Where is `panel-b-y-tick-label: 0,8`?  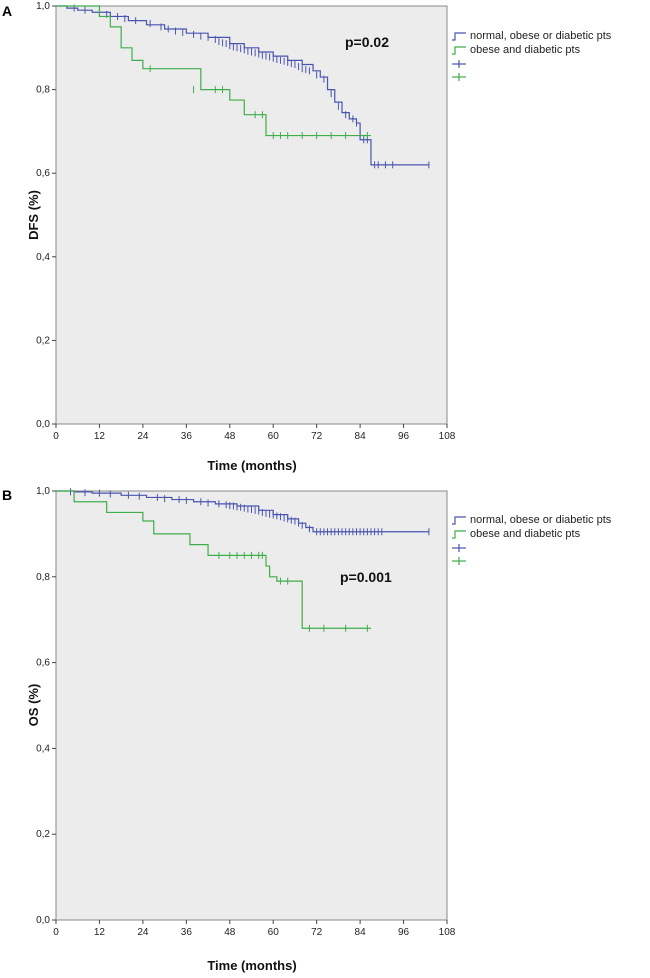 panel-b-y-tick-label: 0,8 is located at coordinates (43, 577).